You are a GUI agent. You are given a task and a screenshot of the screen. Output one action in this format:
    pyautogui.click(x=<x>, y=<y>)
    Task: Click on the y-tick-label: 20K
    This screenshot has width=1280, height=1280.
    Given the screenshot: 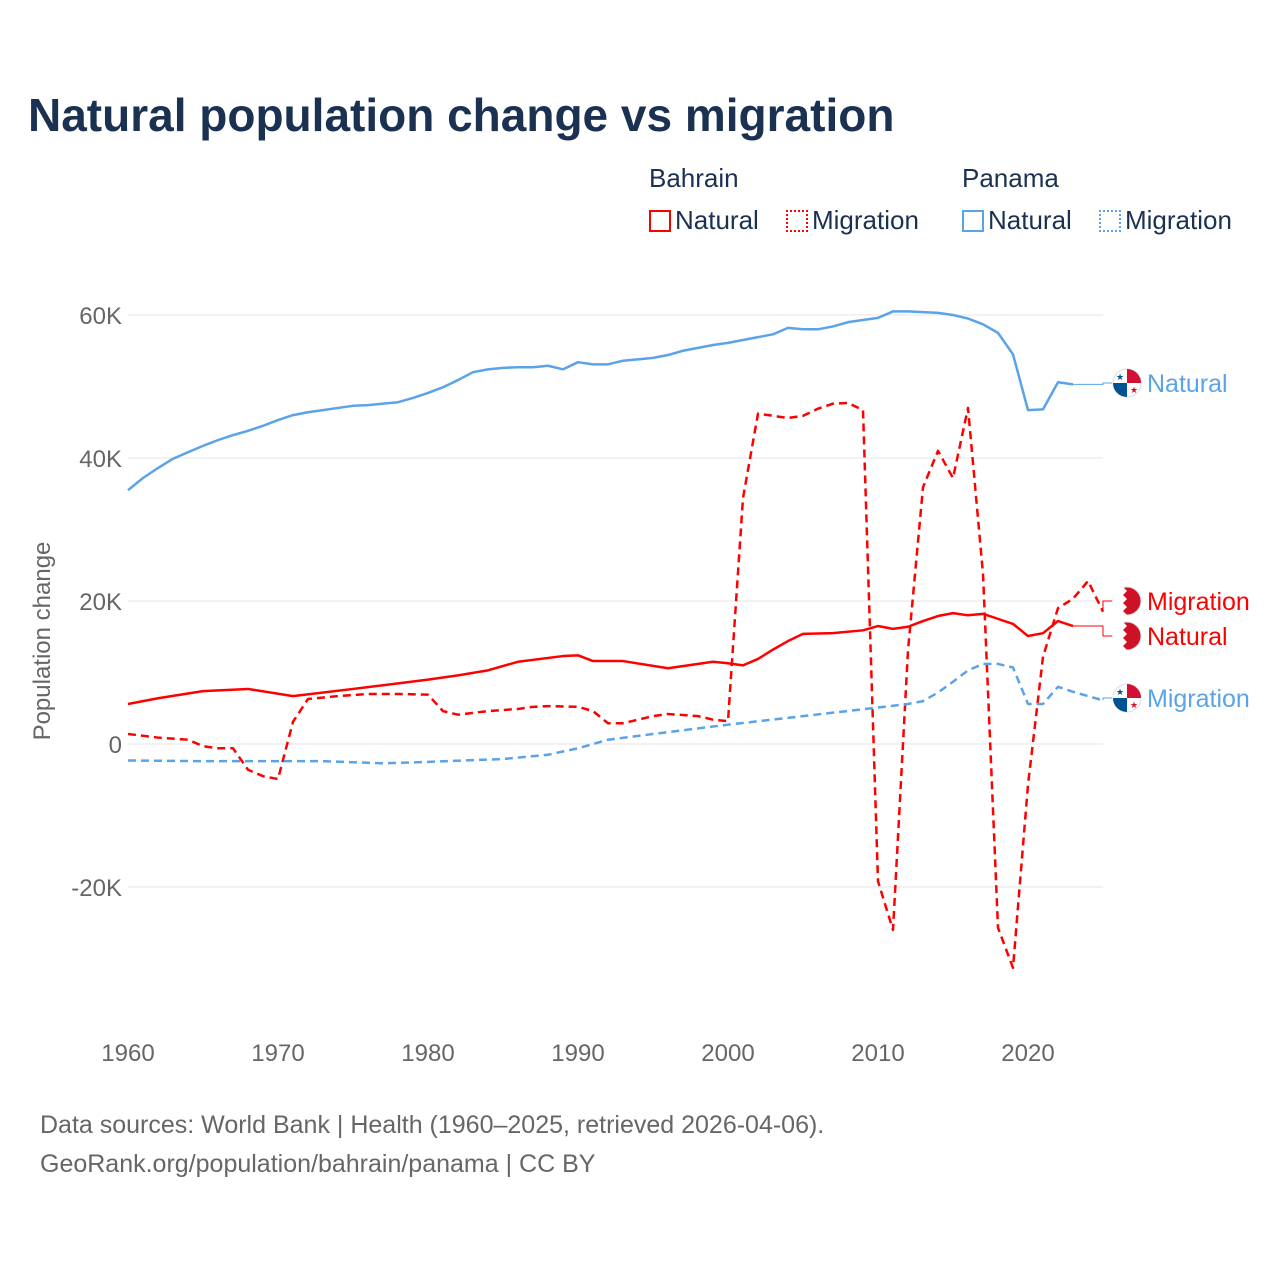 What is the action you would take?
    pyautogui.click(x=100, y=602)
    